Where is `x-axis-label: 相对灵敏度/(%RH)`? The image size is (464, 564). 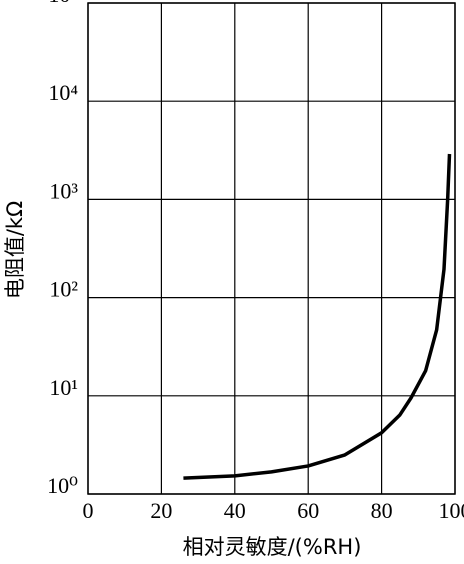
x-axis-label: 相对灵敏度/(%RH) is located at coordinates (272, 547).